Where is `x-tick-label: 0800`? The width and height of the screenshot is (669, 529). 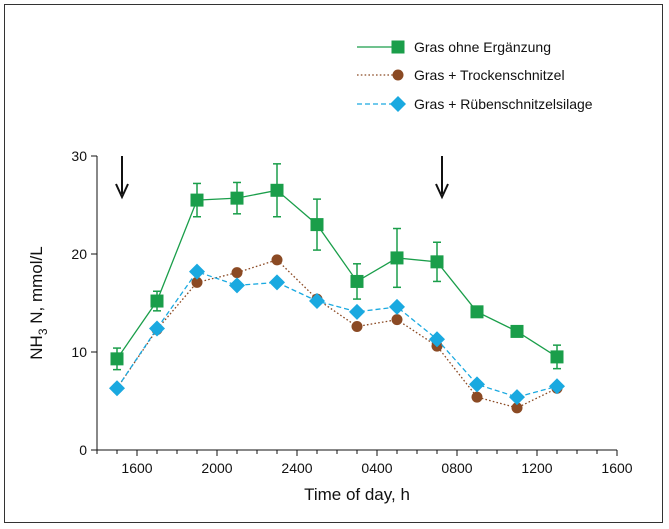
x-tick-label: 0800 is located at coordinates (456, 468).